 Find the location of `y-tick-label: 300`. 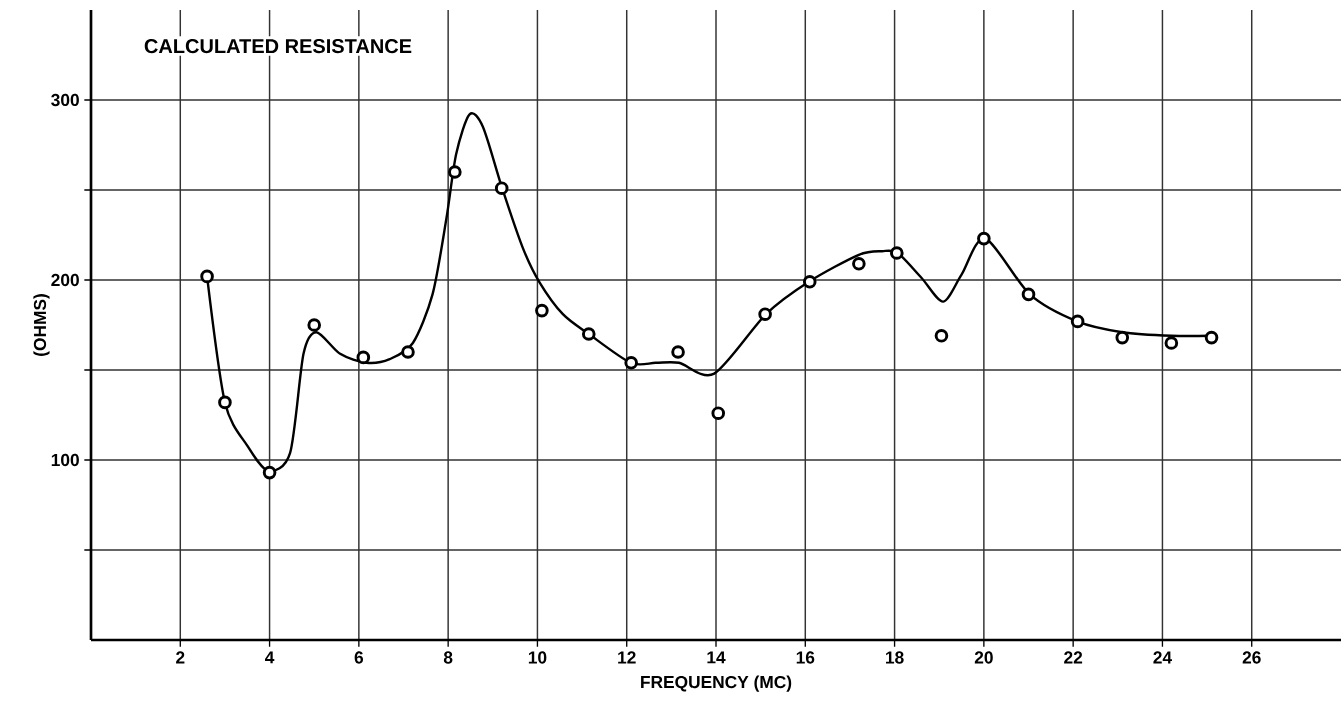

y-tick-label: 300 is located at coordinates (65, 100).